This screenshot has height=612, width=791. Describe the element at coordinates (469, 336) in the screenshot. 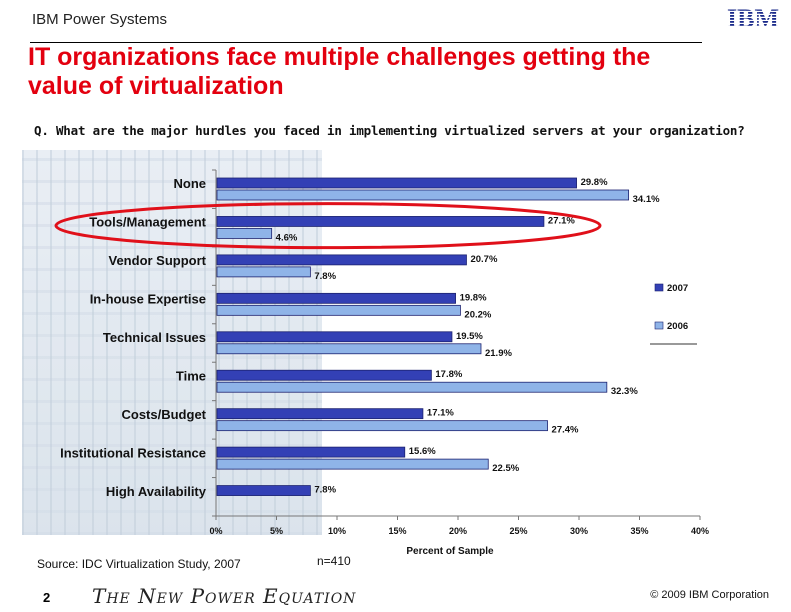

I see `data-label: 19.5%` at that location.